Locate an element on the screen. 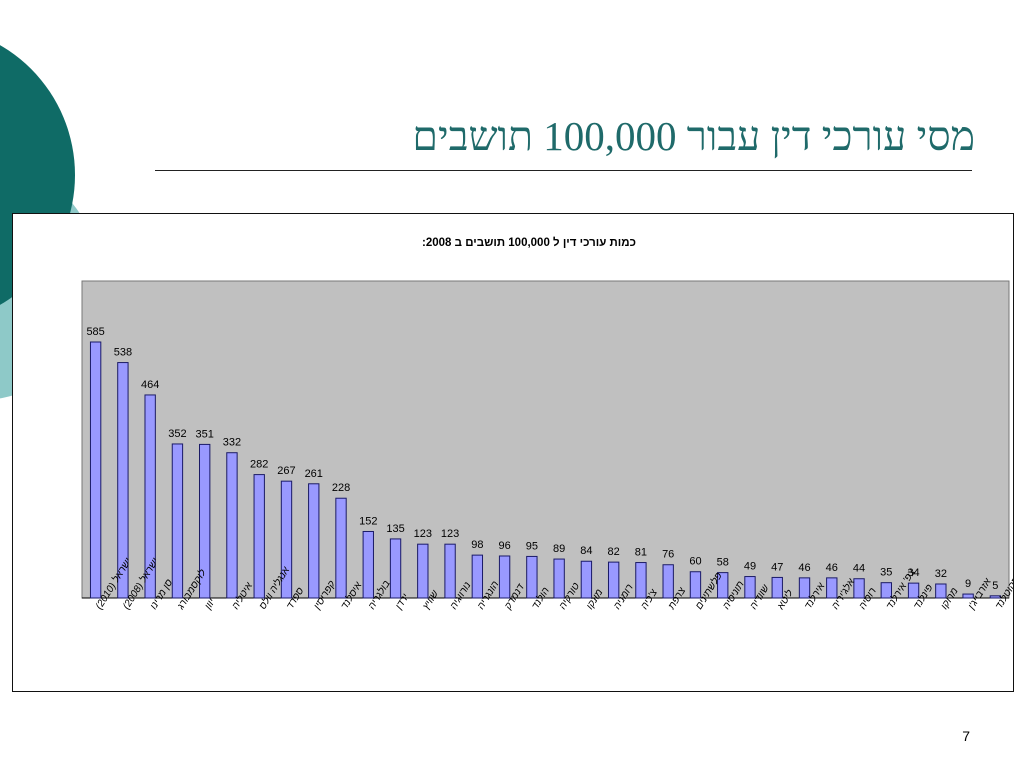 This screenshot has height=768, width=1024. bar-value-label: 352 is located at coordinates (177, 434).